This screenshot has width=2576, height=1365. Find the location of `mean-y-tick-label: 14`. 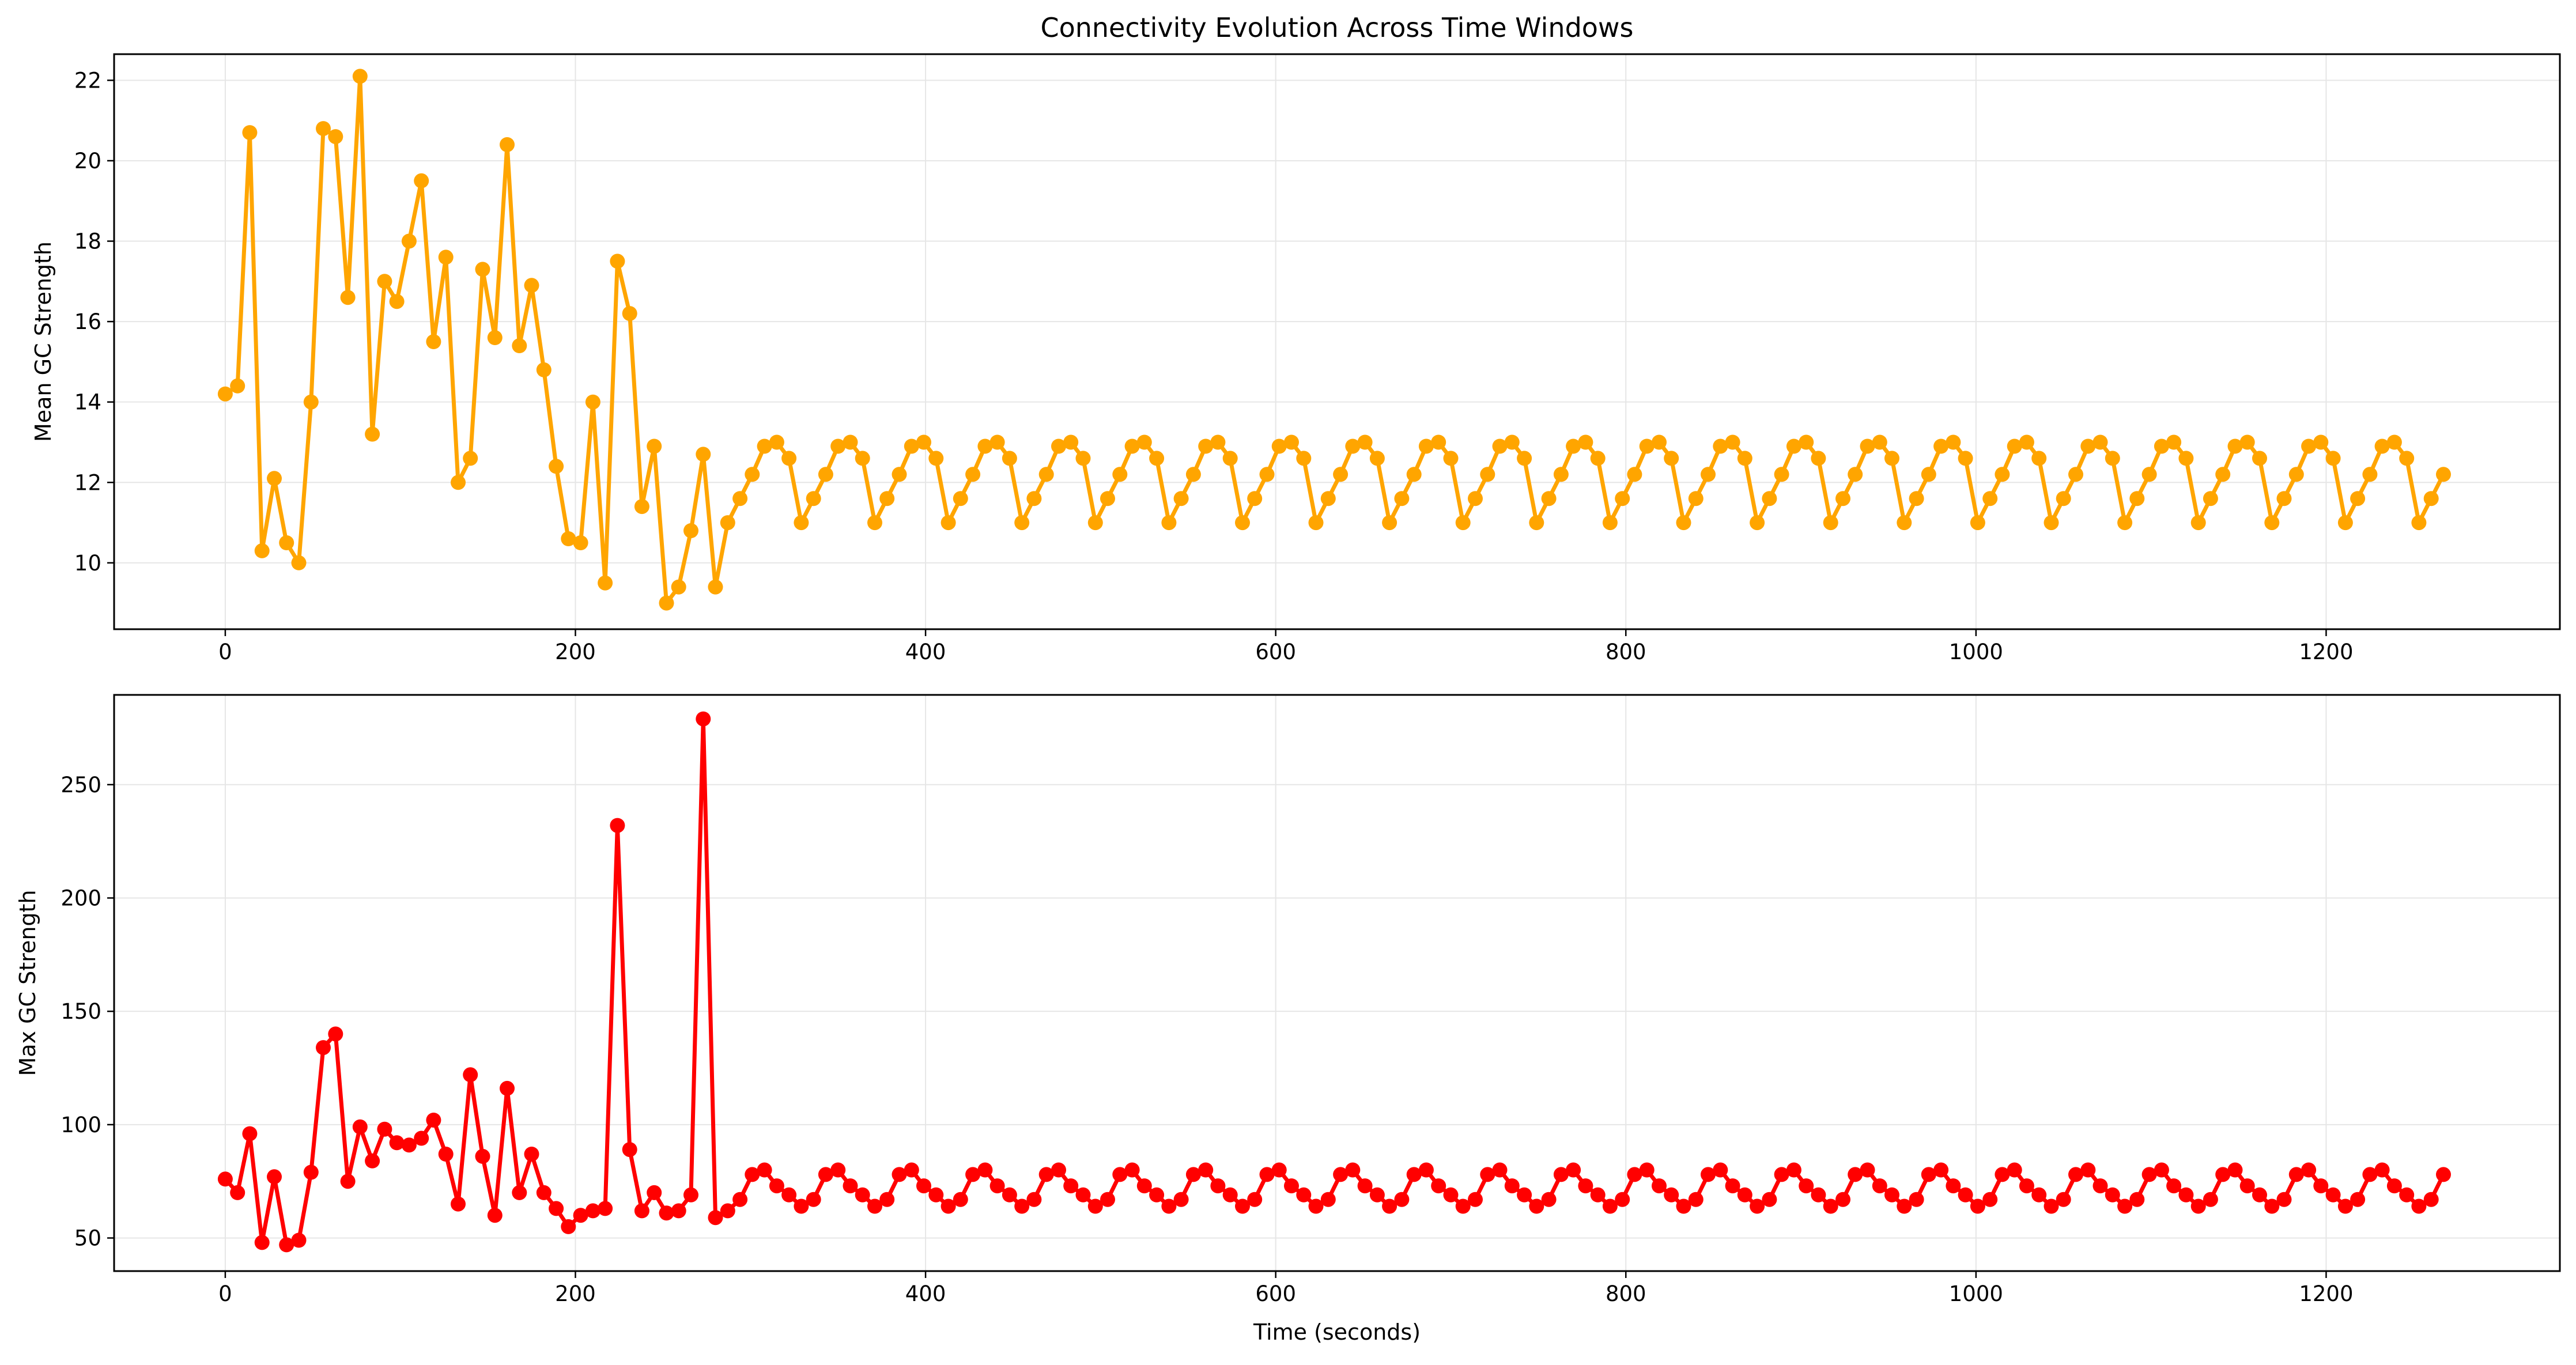

mean-y-tick-label: 14 is located at coordinates (87, 403).